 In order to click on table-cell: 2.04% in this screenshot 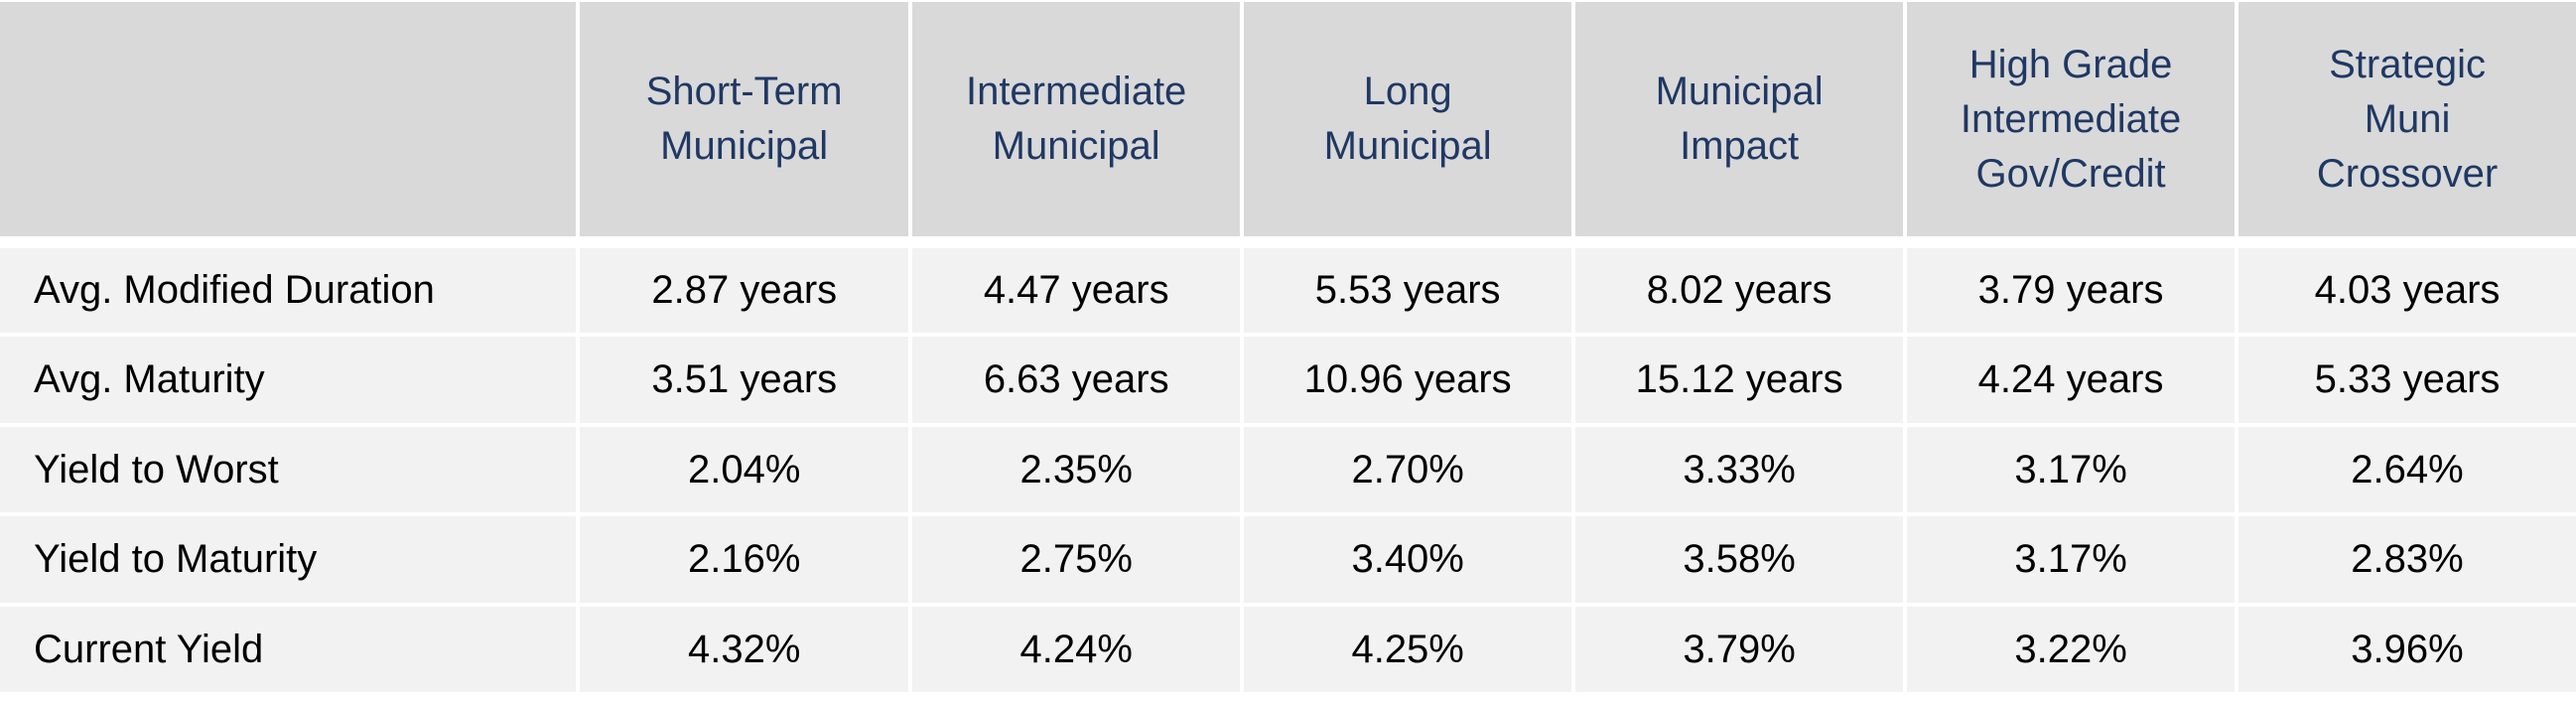, I will do `click(744, 470)`.